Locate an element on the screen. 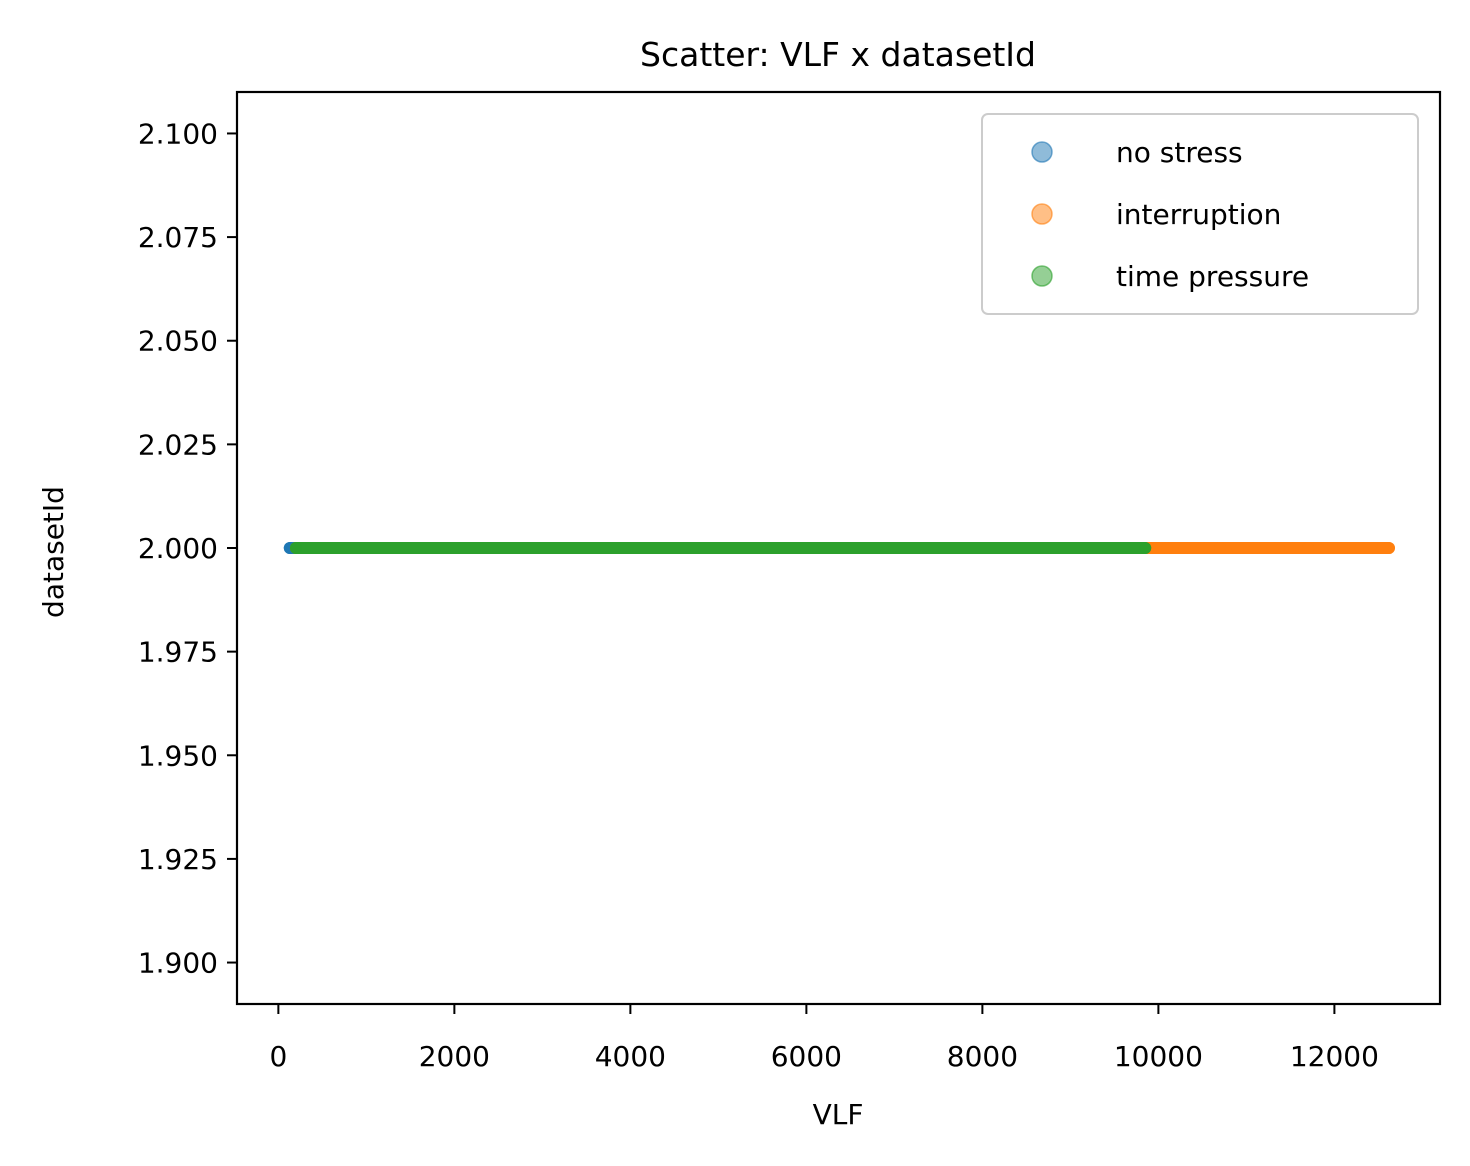 Image resolution: width=1470 pixels, height=1166 pixels. x-tick-label: 6000 is located at coordinates (806, 1056).